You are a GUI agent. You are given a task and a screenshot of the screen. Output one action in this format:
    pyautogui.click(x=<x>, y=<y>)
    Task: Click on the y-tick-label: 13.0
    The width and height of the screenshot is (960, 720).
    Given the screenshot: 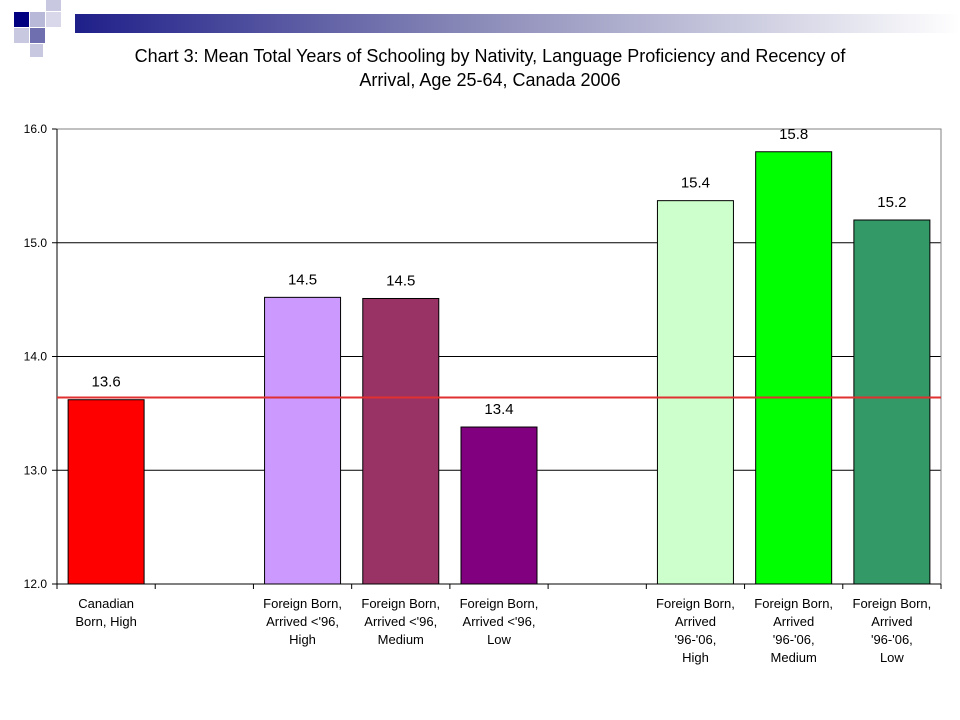 What is the action you would take?
    pyautogui.click(x=36, y=470)
    